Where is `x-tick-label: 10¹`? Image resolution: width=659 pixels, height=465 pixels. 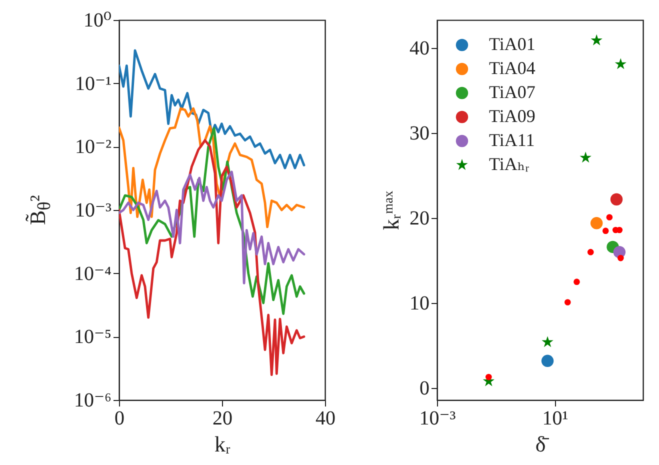
x-tick-label: 10¹ is located at coordinates (555, 419).